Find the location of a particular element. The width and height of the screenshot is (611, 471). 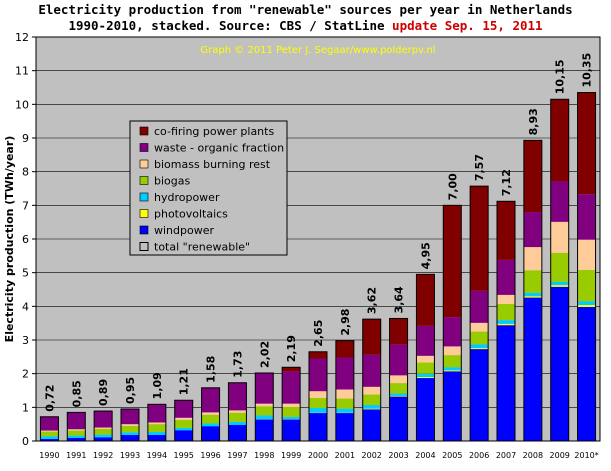

total-data-label: 2,02 is located at coordinates (264, 354).